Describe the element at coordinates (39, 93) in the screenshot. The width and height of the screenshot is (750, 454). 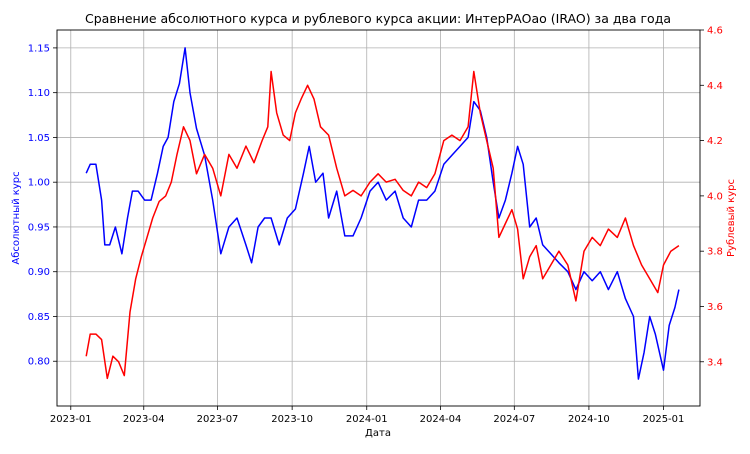
I see `y-left-tick-label: 1.10` at that location.